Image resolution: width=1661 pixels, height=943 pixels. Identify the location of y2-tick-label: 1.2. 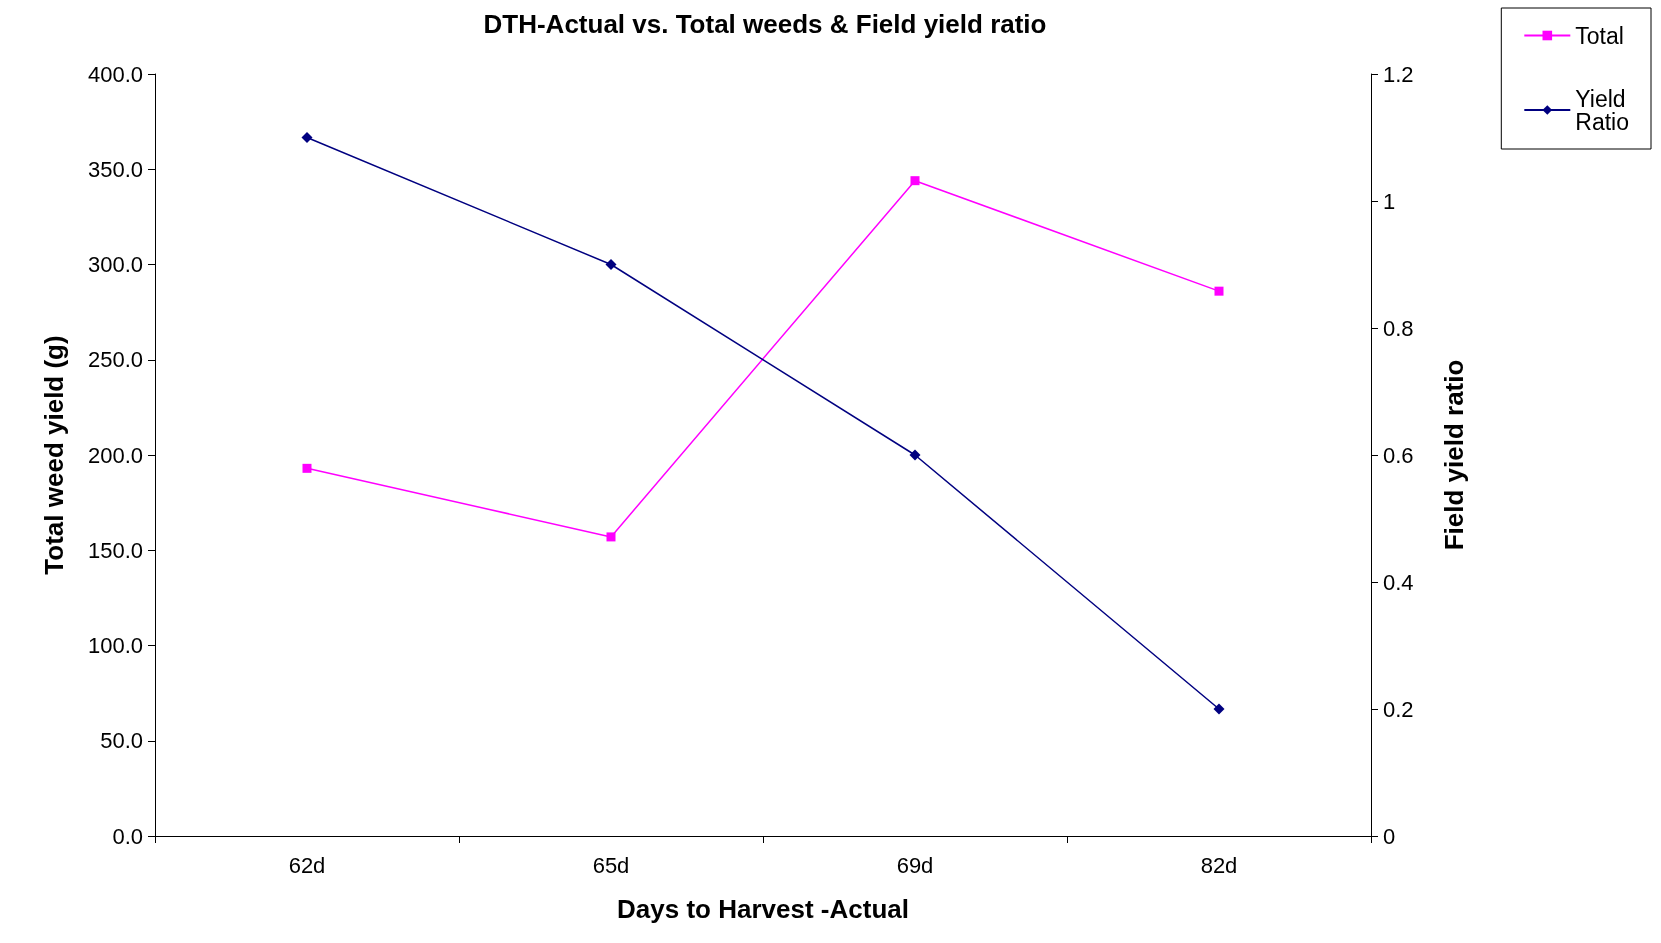
(1398, 74).